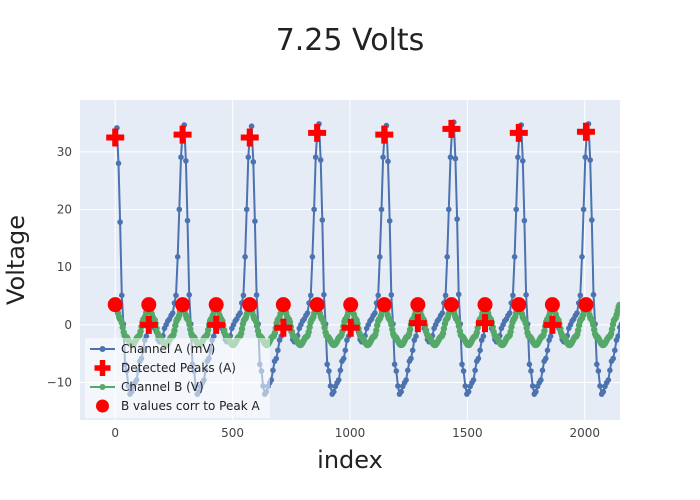 This screenshot has width=700, height=500. What do you see at coordinates (350, 460) in the screenshot?
I see `x-axis-title: index` at bounding box center [350, 460].